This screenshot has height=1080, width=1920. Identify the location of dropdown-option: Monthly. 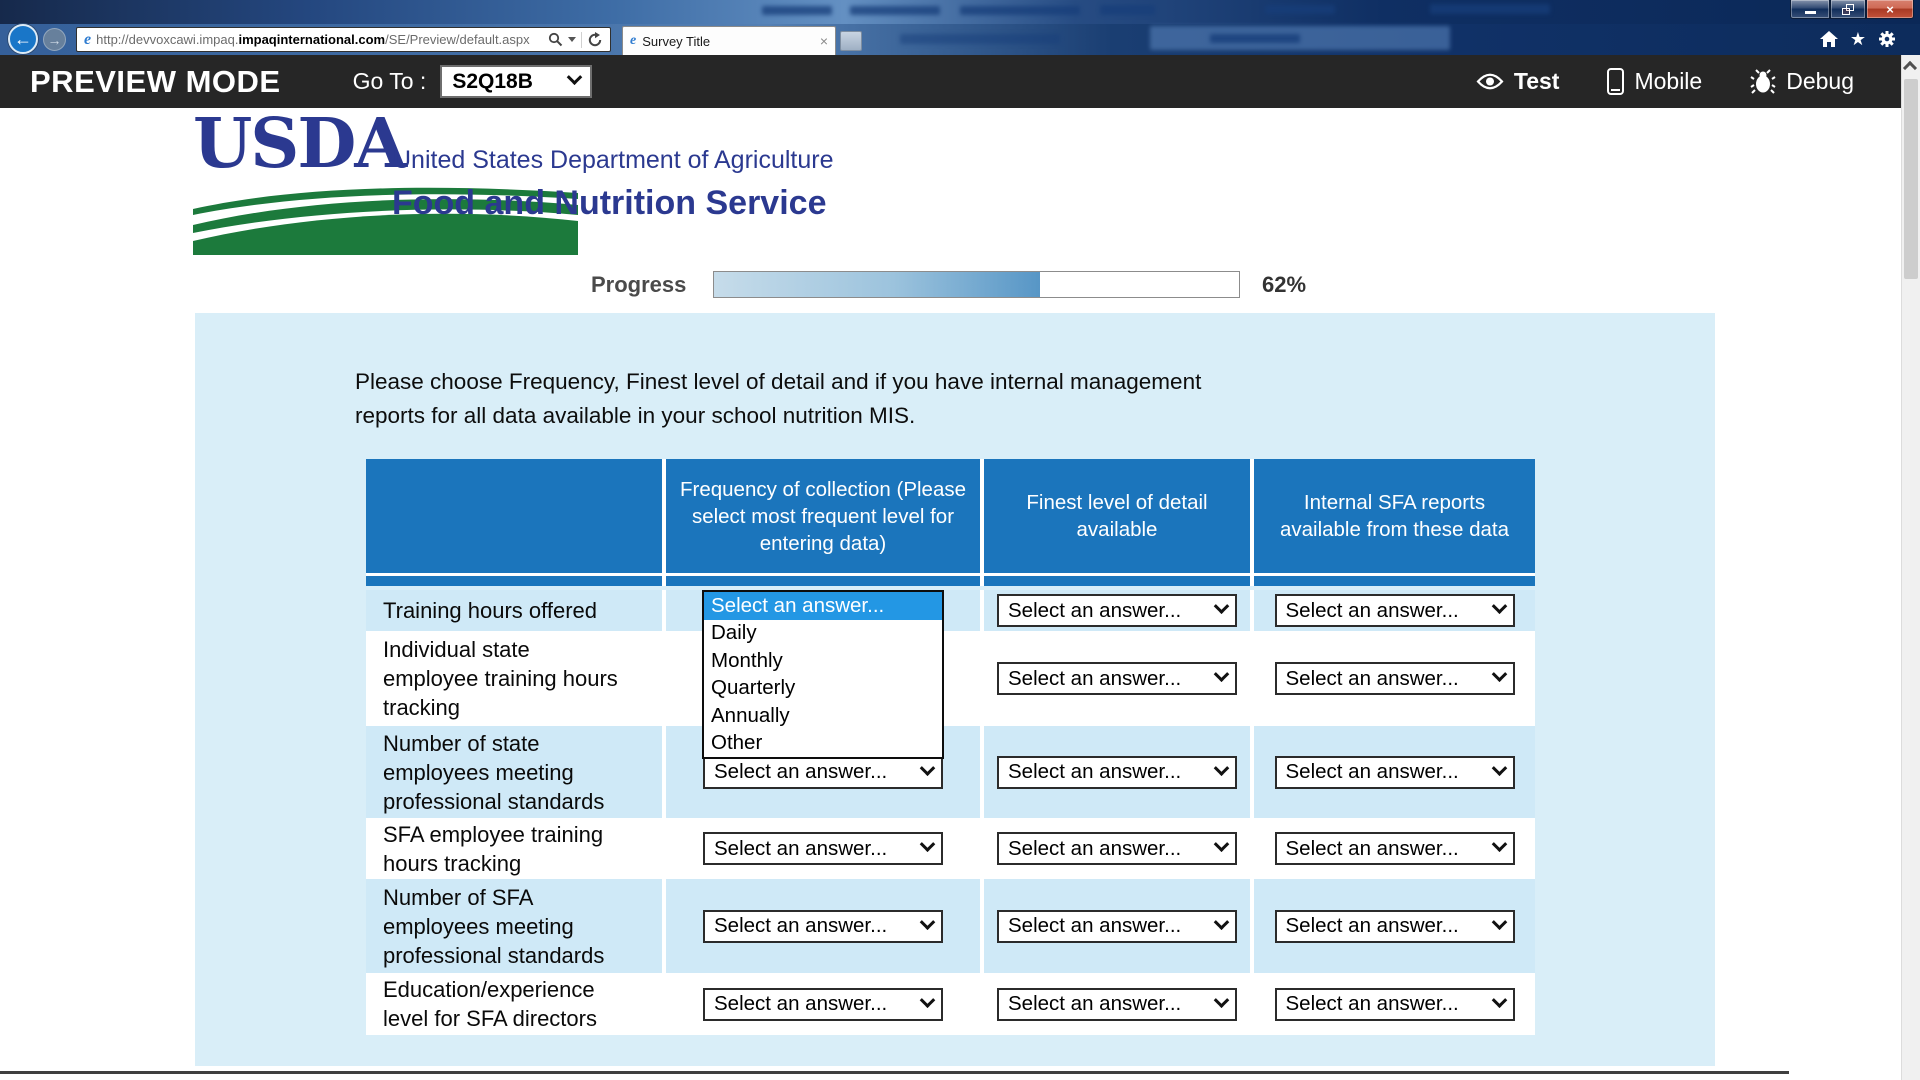
(747, 660).